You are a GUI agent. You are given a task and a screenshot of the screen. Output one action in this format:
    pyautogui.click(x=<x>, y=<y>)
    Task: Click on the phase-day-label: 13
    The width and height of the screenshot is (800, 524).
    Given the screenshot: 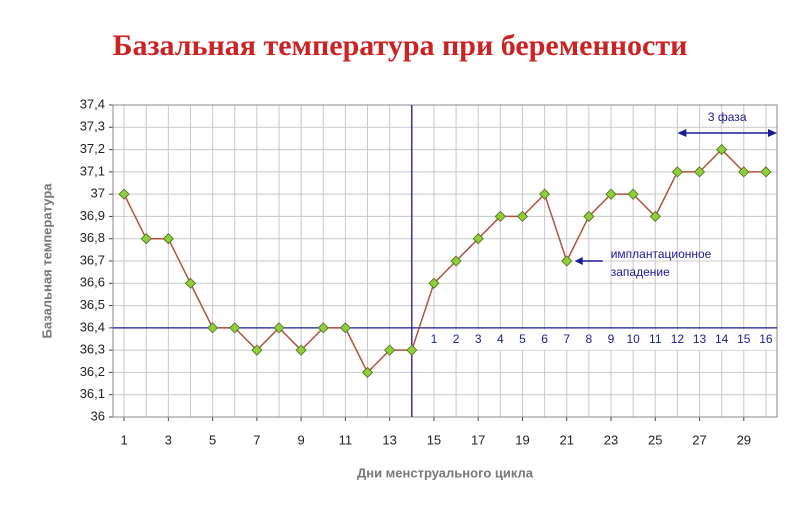 What is the action you would take?
    pyautogui.click(x=700, y=339)
    